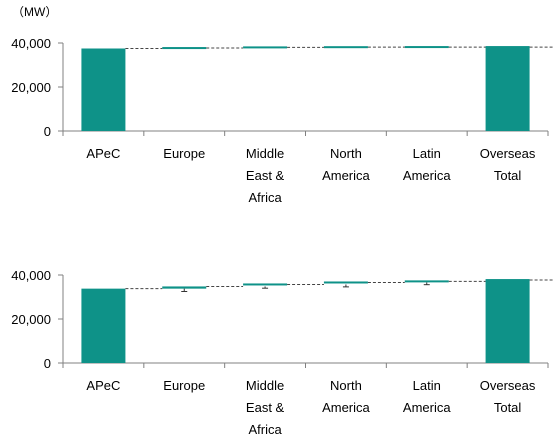 The width and height of the screenshot is (554, 445). Describe the element at coordinates (34, 12) in the screenshot. I see `y-unit-label: （MW）` at that location.